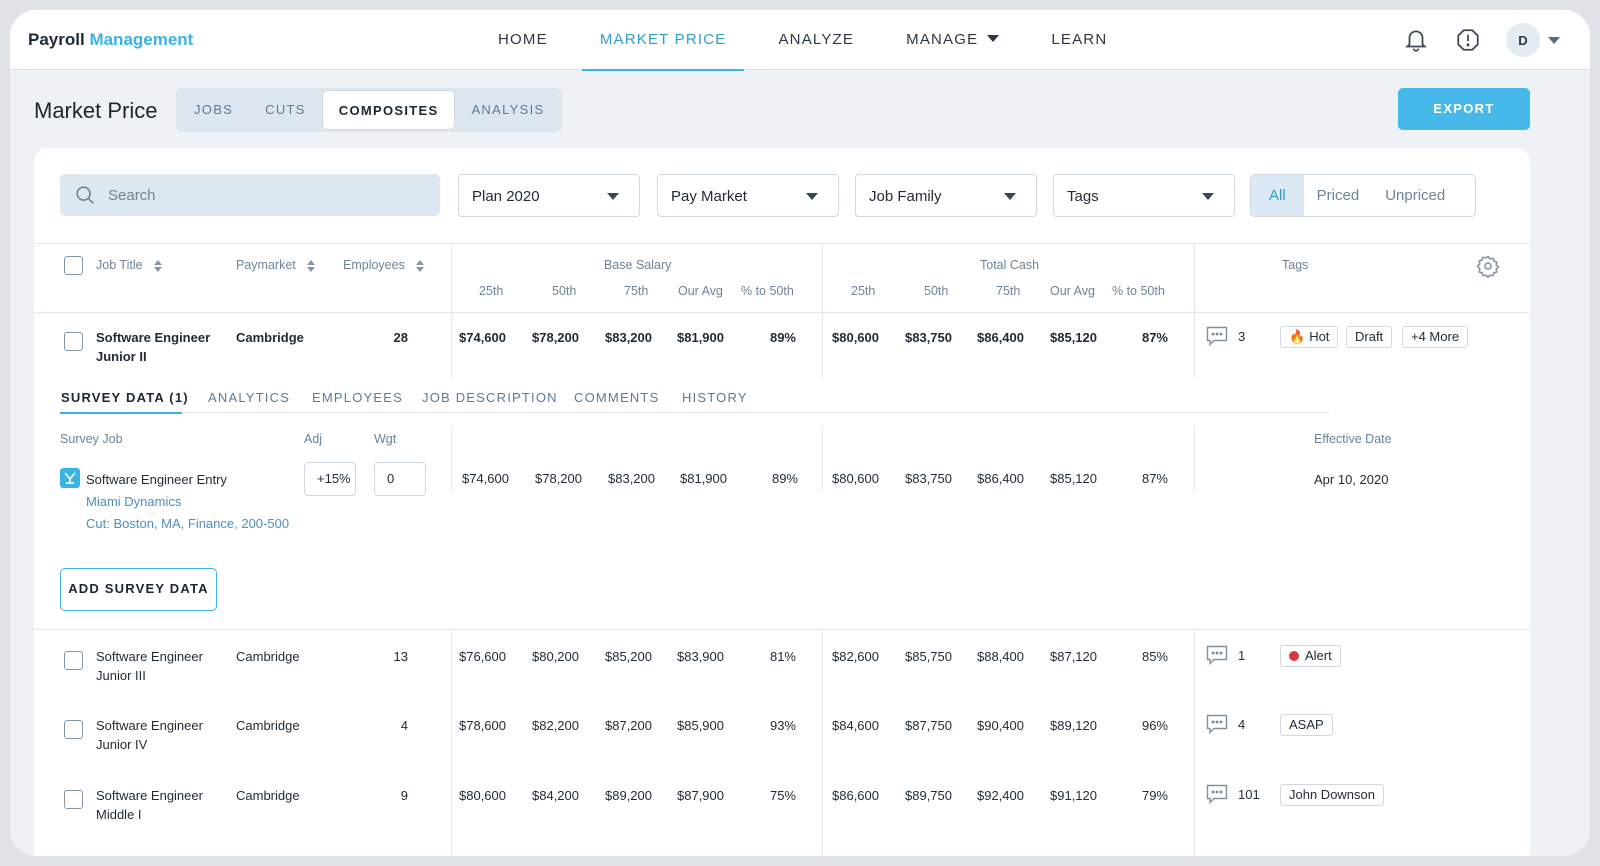 This screenshot has width=1600, height=866. Describe the element at coordinates (1415, 195) in the screenshot. I see `filter-unpriced: Unpriced` at that location.